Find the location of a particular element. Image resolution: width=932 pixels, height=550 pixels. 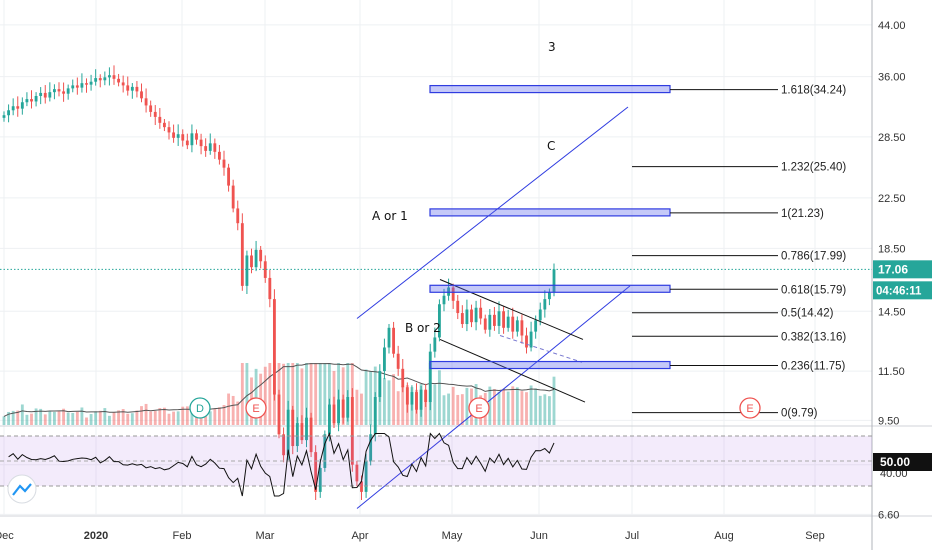

fib-label: 0.618(15.79) is located at coordinates (813, 290).